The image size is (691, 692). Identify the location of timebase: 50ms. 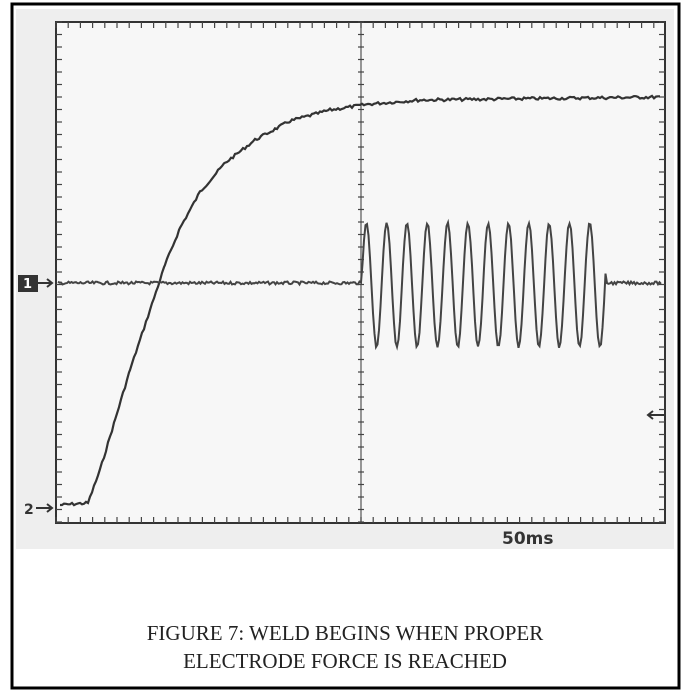
(528, 539).